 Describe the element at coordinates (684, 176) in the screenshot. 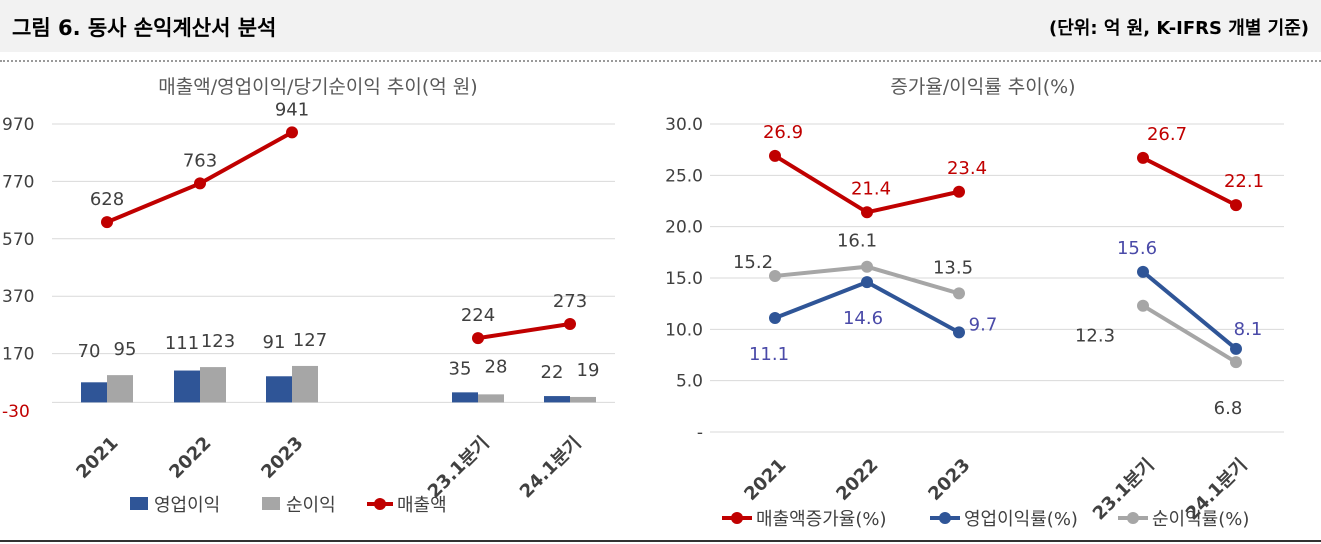

I see `y-tick-label: 25.0` at that location.